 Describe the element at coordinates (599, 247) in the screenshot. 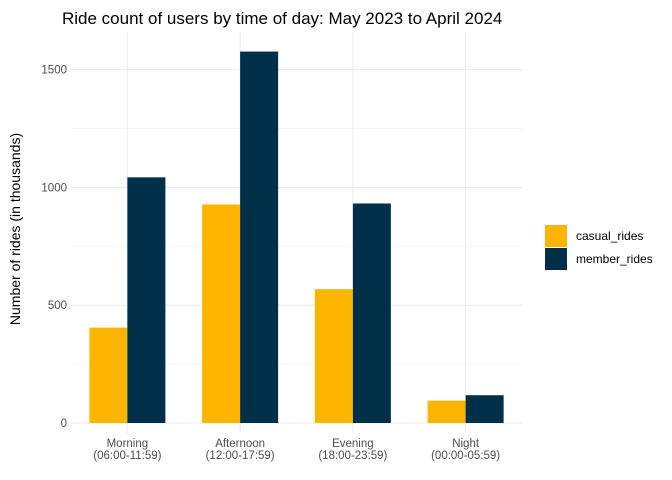

I see `legend: casual_rides member_rides` at that location.